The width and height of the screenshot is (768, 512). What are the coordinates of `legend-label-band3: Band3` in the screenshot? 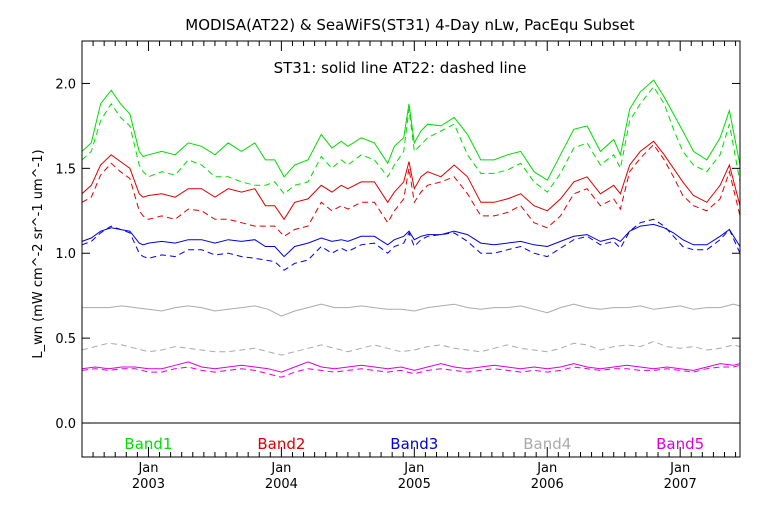 It's located at (414, 444).